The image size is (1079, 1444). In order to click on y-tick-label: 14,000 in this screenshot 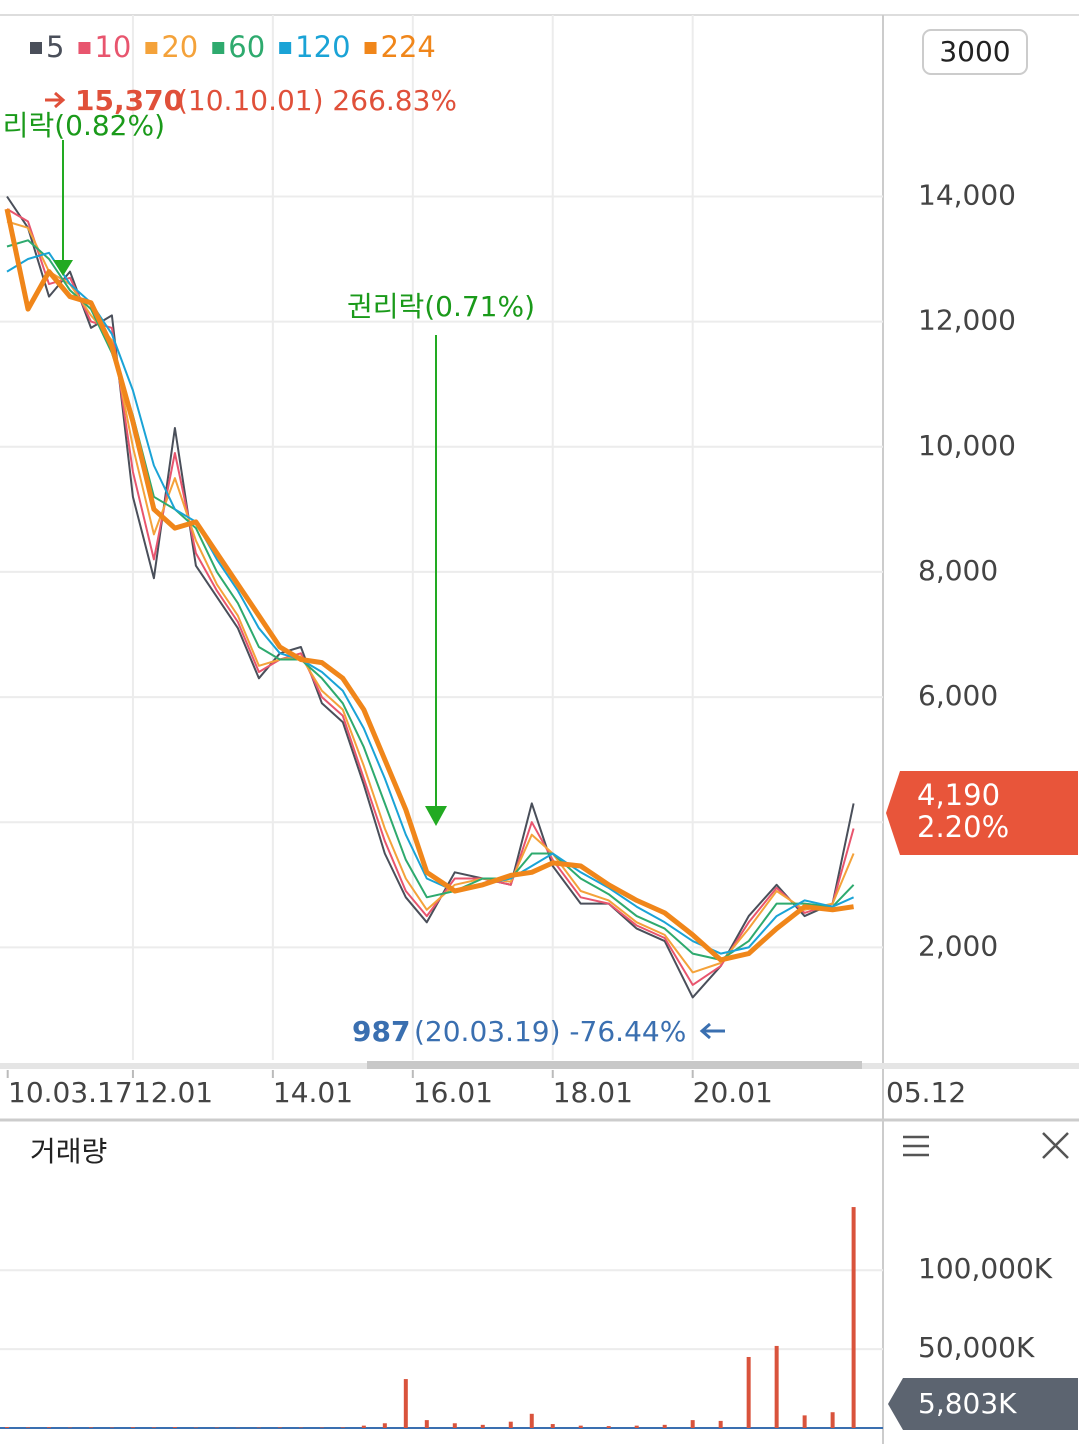, I will do `click(967, 194)`.